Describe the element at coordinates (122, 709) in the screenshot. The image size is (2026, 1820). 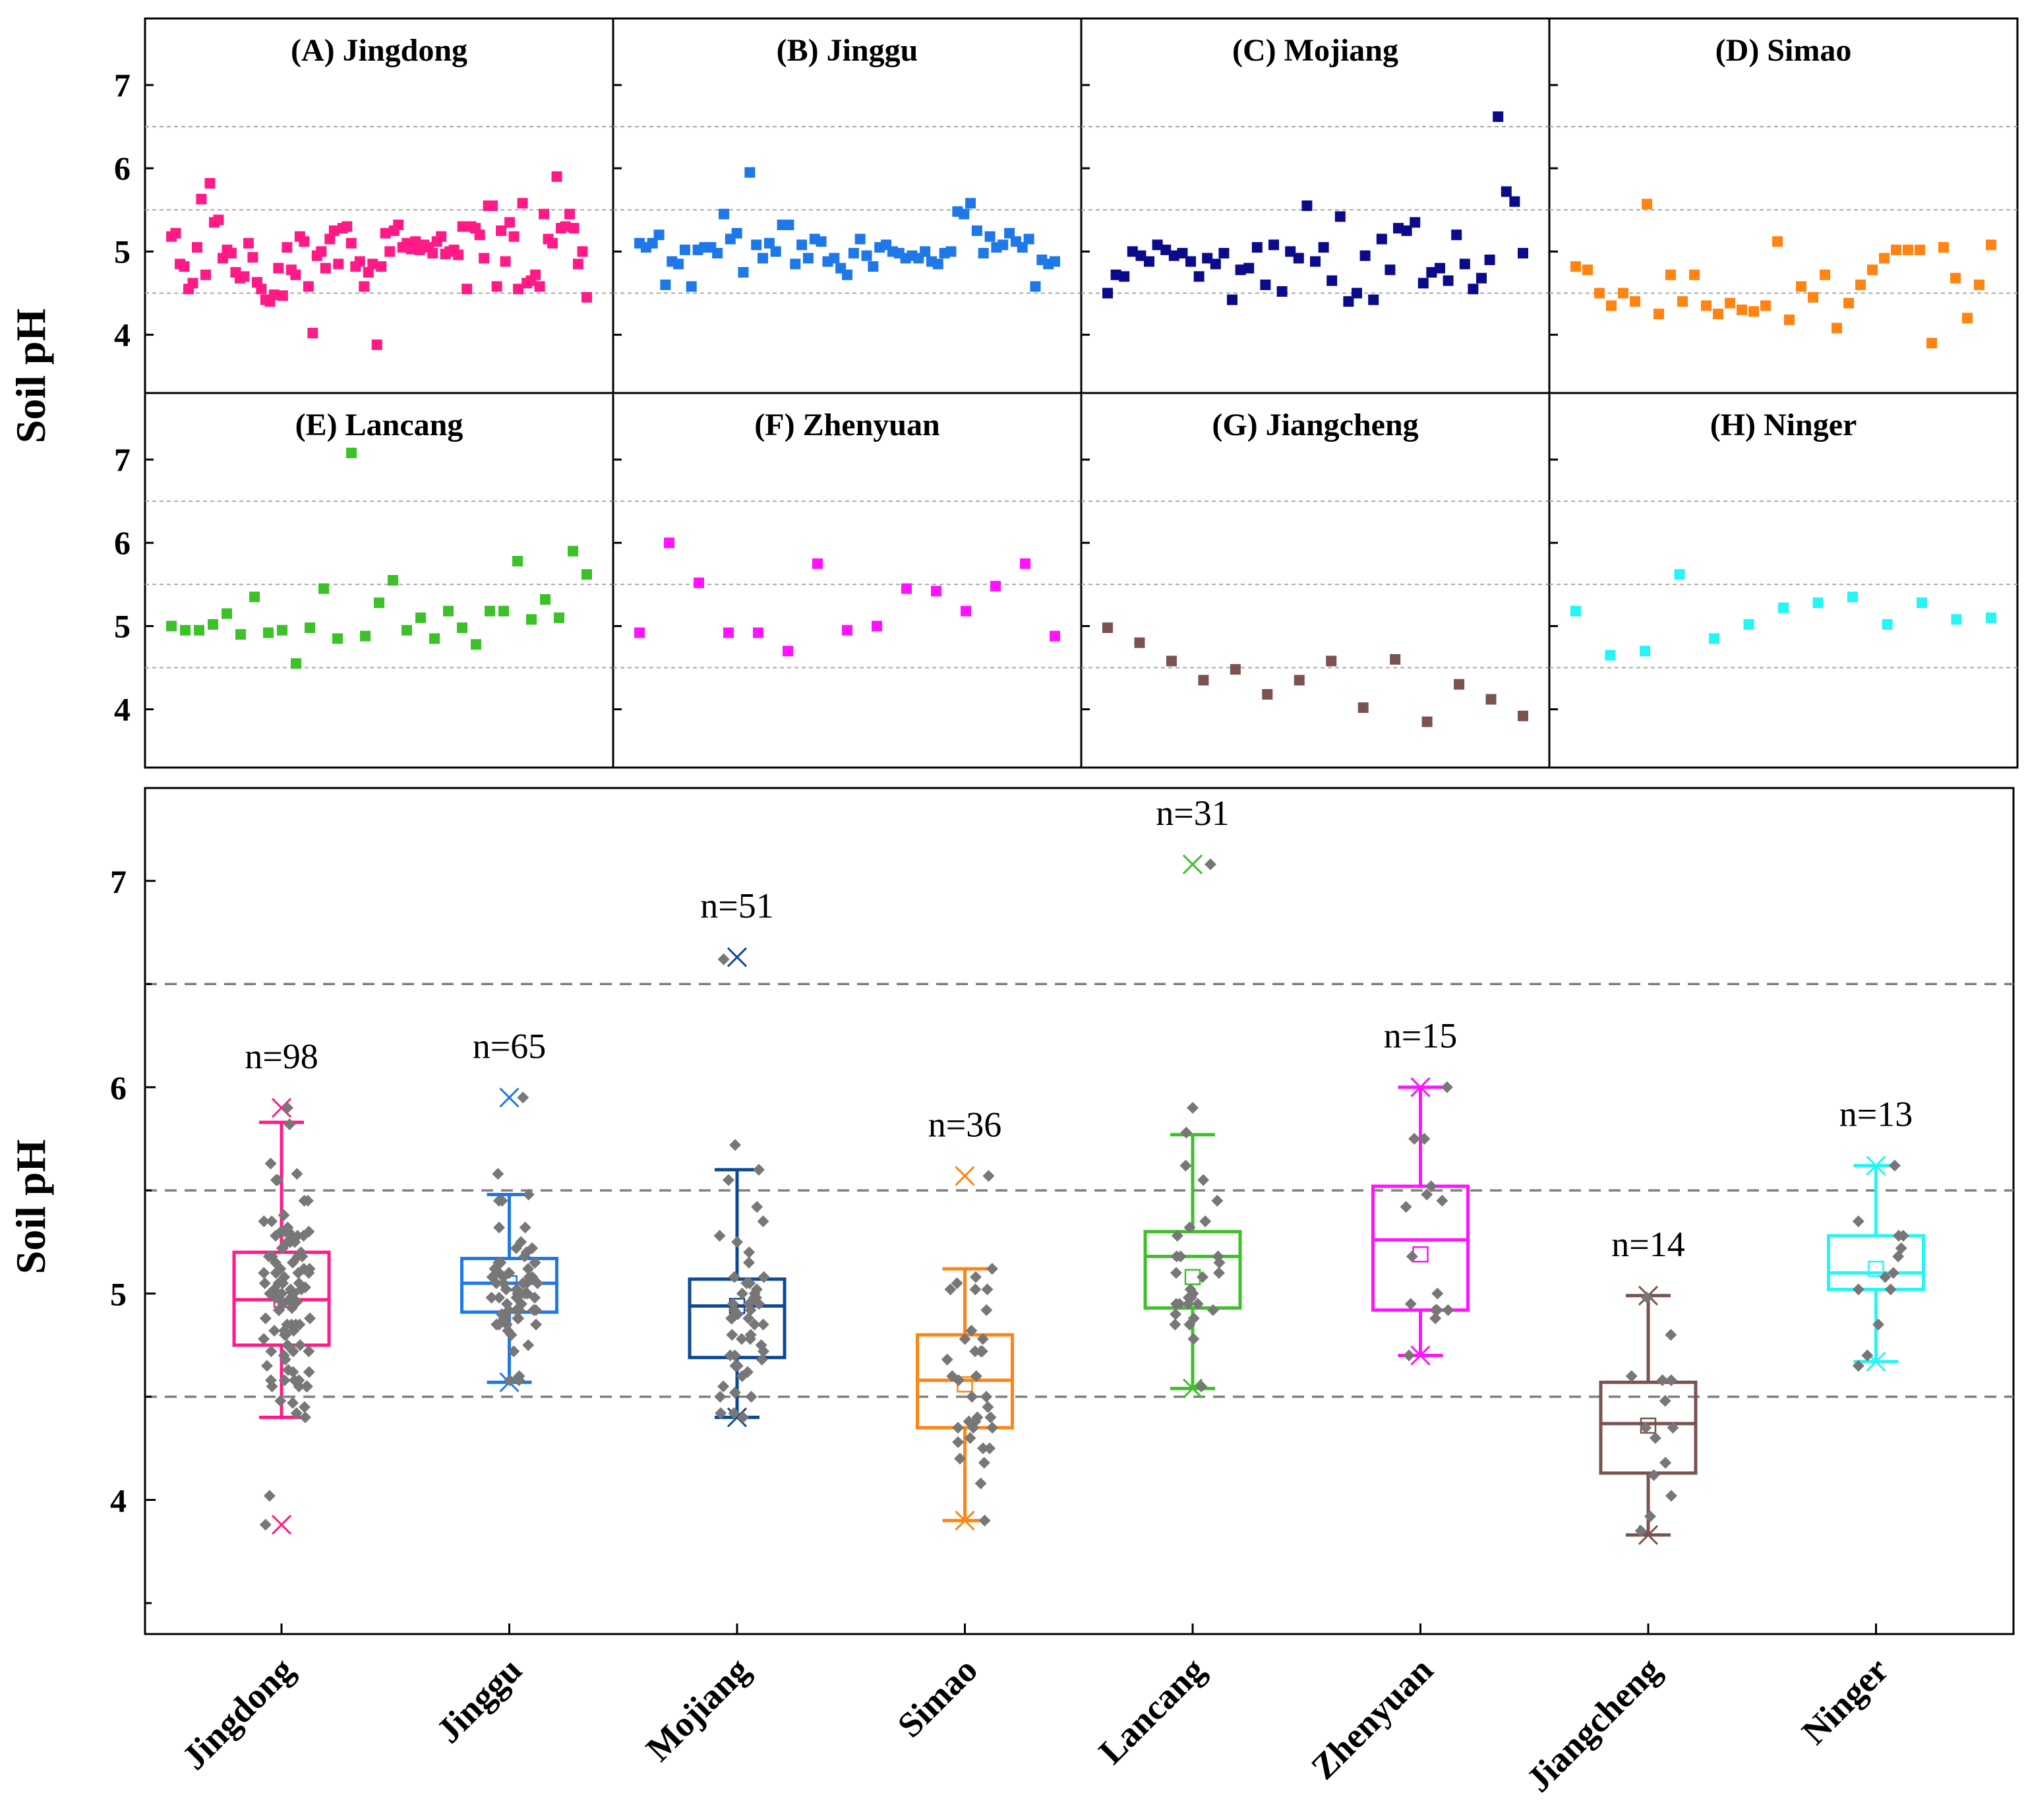
I see `y-tick-label: 4` at that location.